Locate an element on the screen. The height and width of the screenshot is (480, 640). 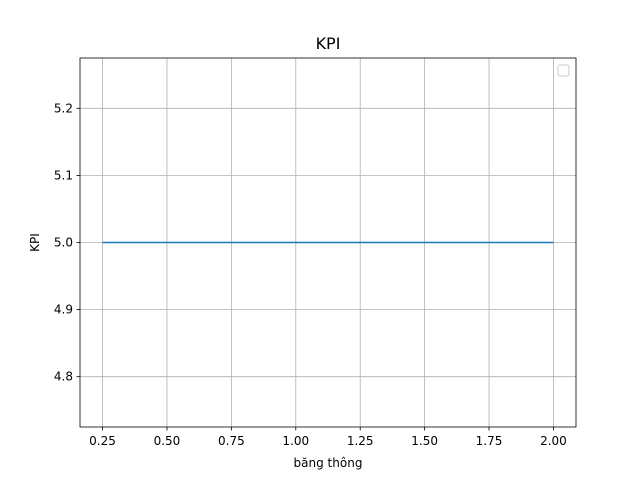
y-tick-label: 4.8 is located at coordinates (63, 377).